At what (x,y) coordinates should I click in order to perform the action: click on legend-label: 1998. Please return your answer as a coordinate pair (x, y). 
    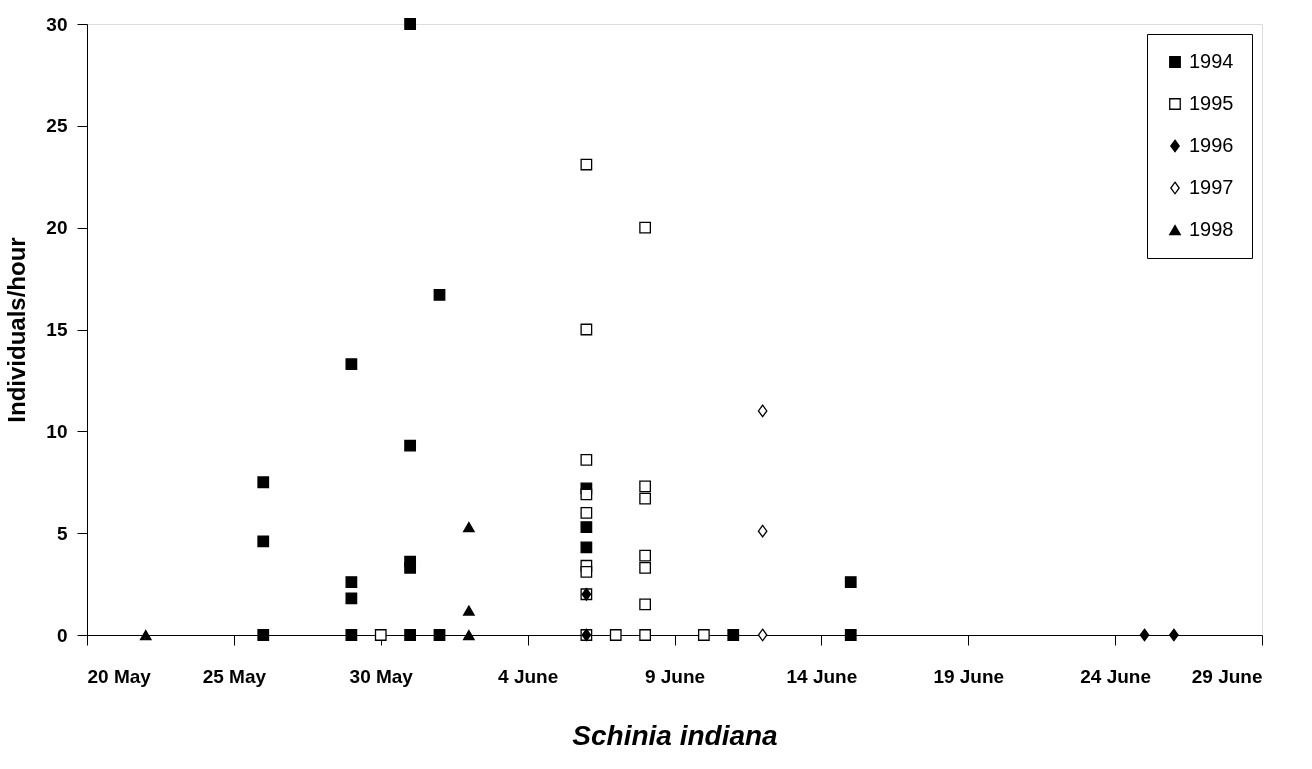
    Looking at the image, I should click on (1211, 229).